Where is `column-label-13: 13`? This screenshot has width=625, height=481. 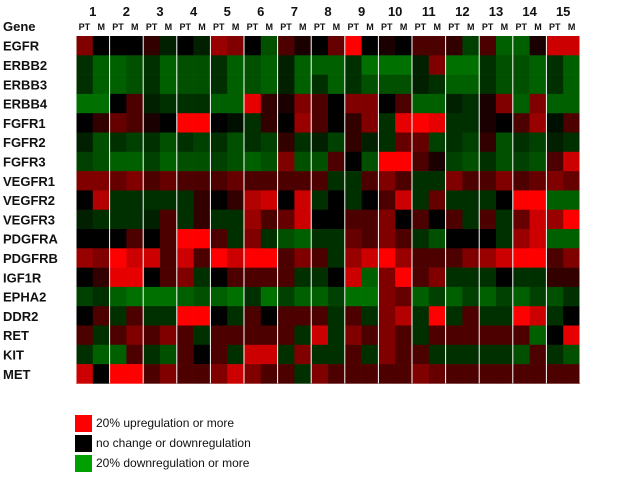
column-label-13: 13 is located at coordinates (496, 11).